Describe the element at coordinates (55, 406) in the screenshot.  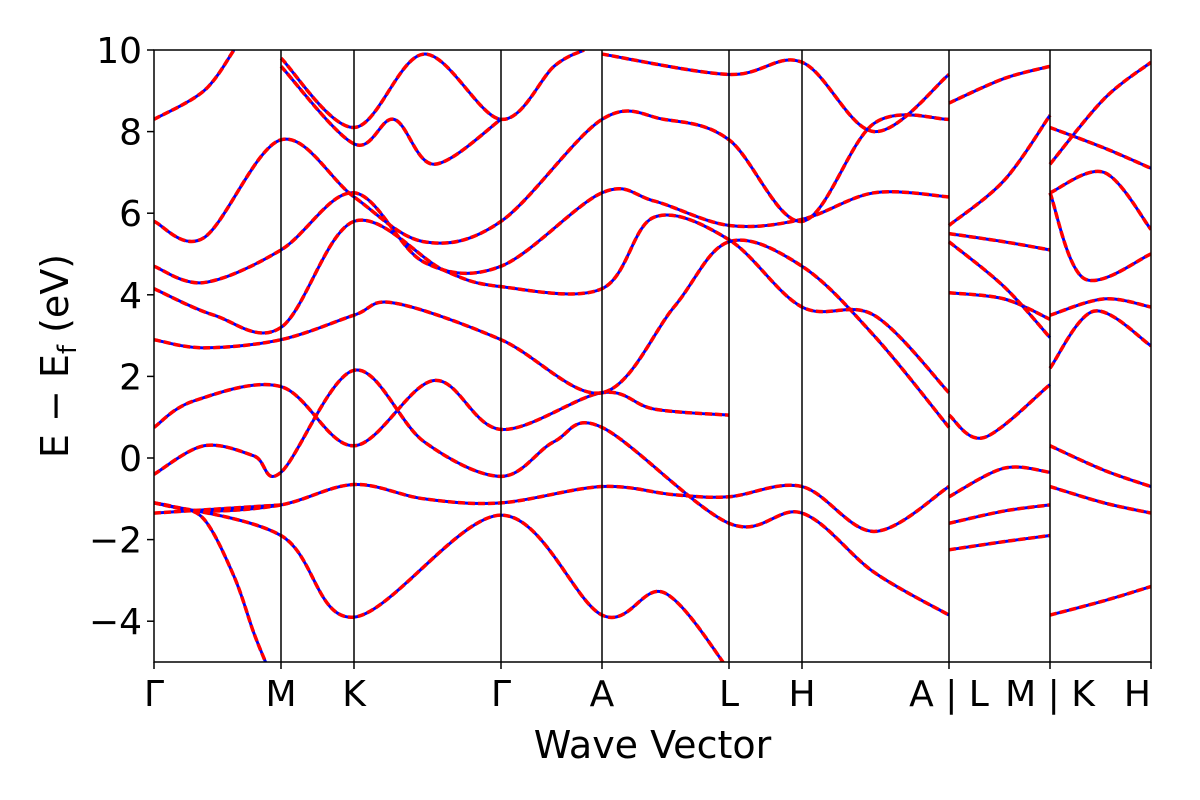
I see `y-label-main: E − E` at that location.